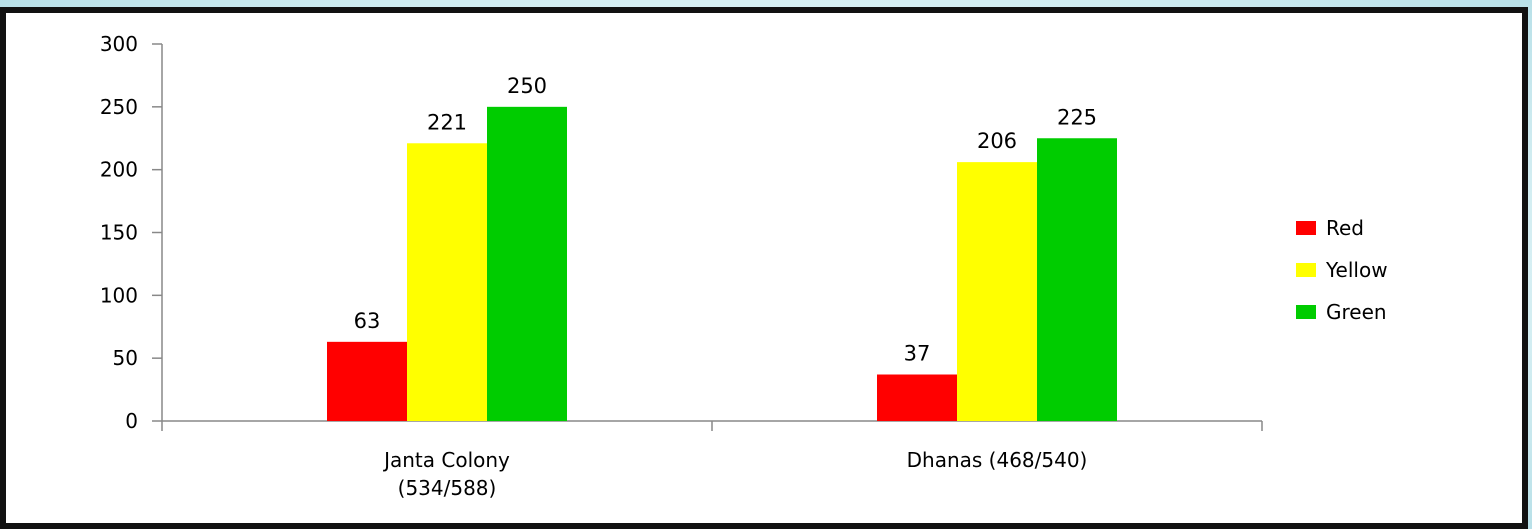 This screenshot has width=1532, height=529. I want to click on y-tick-label: 100, so click(119, 295).